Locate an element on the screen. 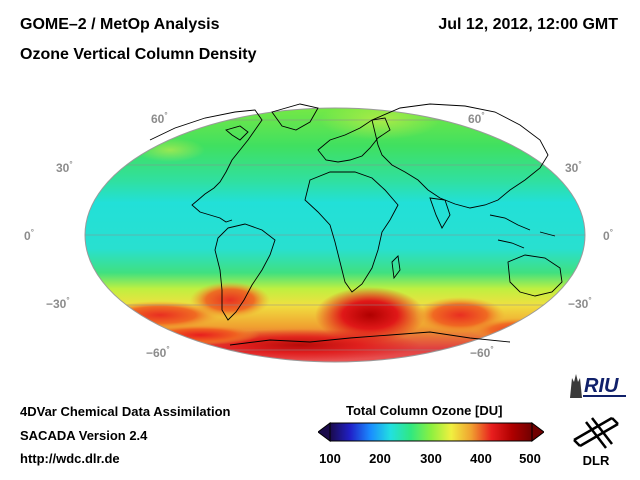  colorbar-tick-400: 400 is located at coordinates (481, 458).